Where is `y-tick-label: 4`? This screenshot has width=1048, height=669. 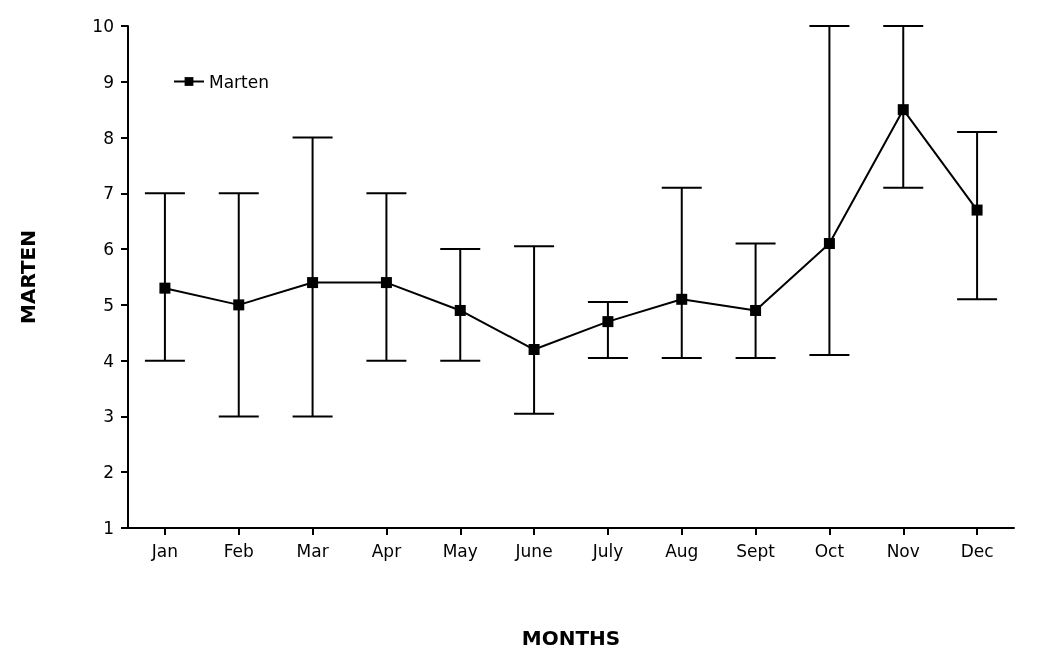
y-tick-label: 4 is located at coordinates (108, 360).